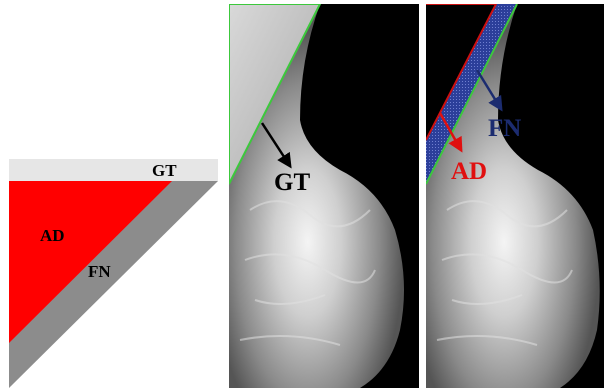  What do you see at coordinates (450, 132) in the screenshot?
I see `mammogram-right-ad-arrow` at bounding box center [450, 132].